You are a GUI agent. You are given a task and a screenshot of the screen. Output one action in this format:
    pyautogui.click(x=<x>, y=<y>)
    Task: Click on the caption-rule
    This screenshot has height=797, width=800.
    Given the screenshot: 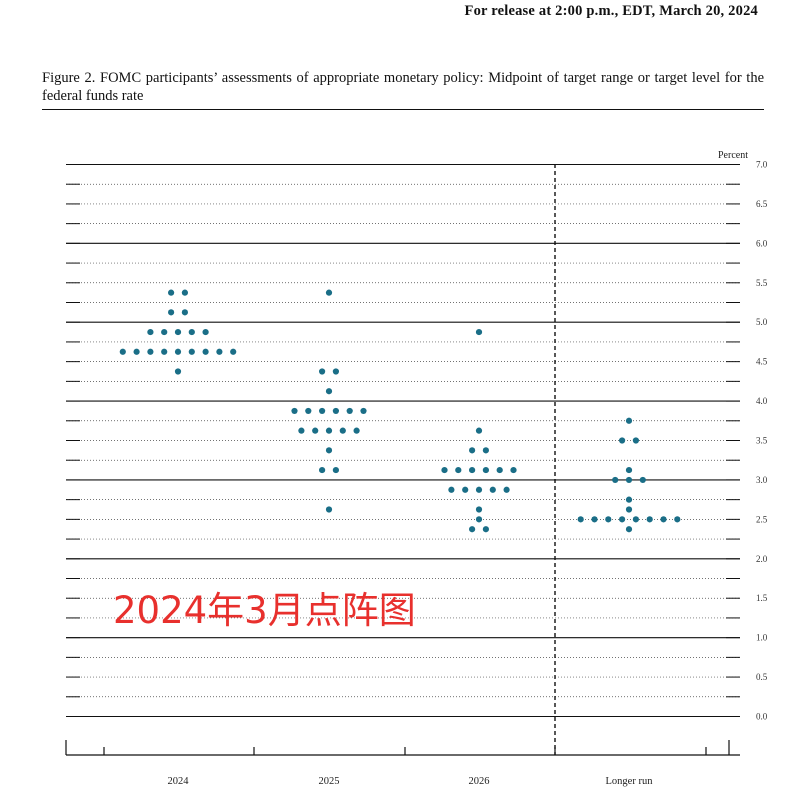 What is the action you would take?
    pyautogui.click(x=403, y=109)
    